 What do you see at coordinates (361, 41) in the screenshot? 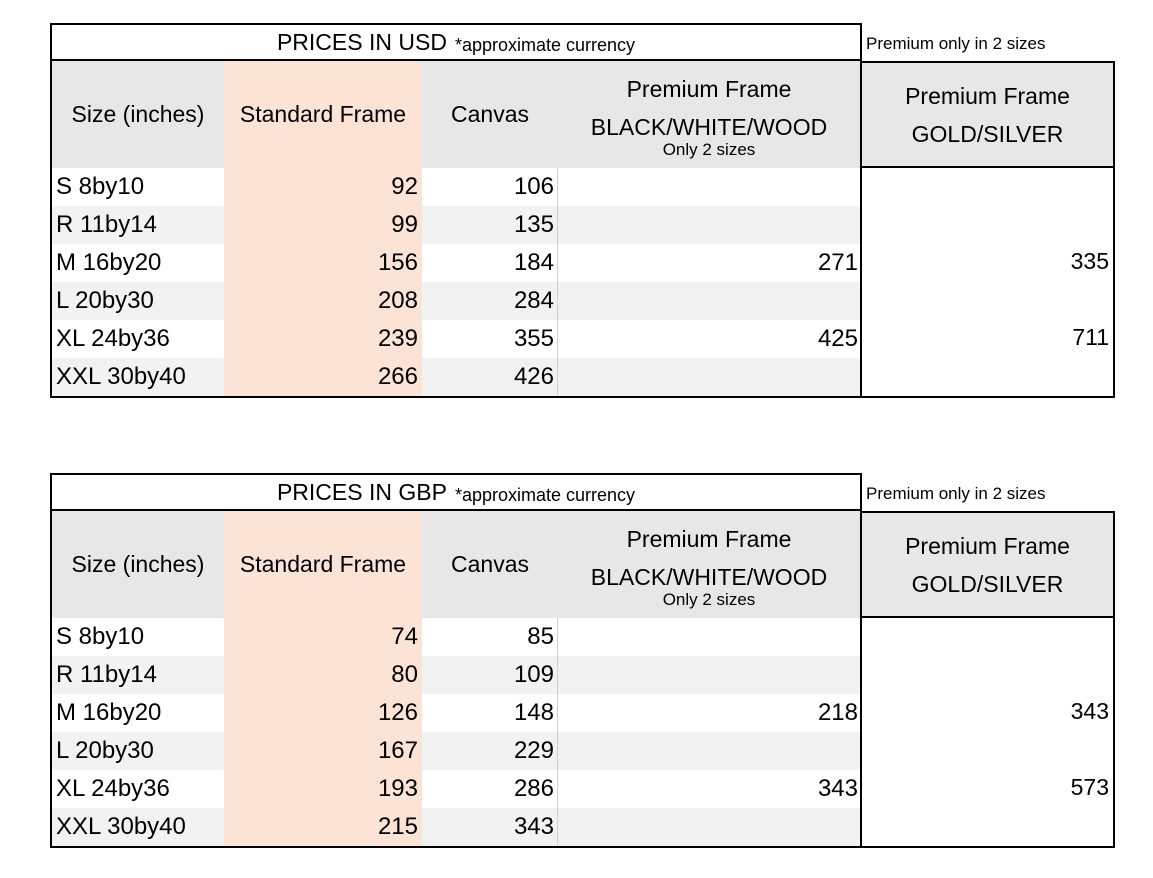
I see `table-title: PRICES IN USD` at bounding box center [361, 41].